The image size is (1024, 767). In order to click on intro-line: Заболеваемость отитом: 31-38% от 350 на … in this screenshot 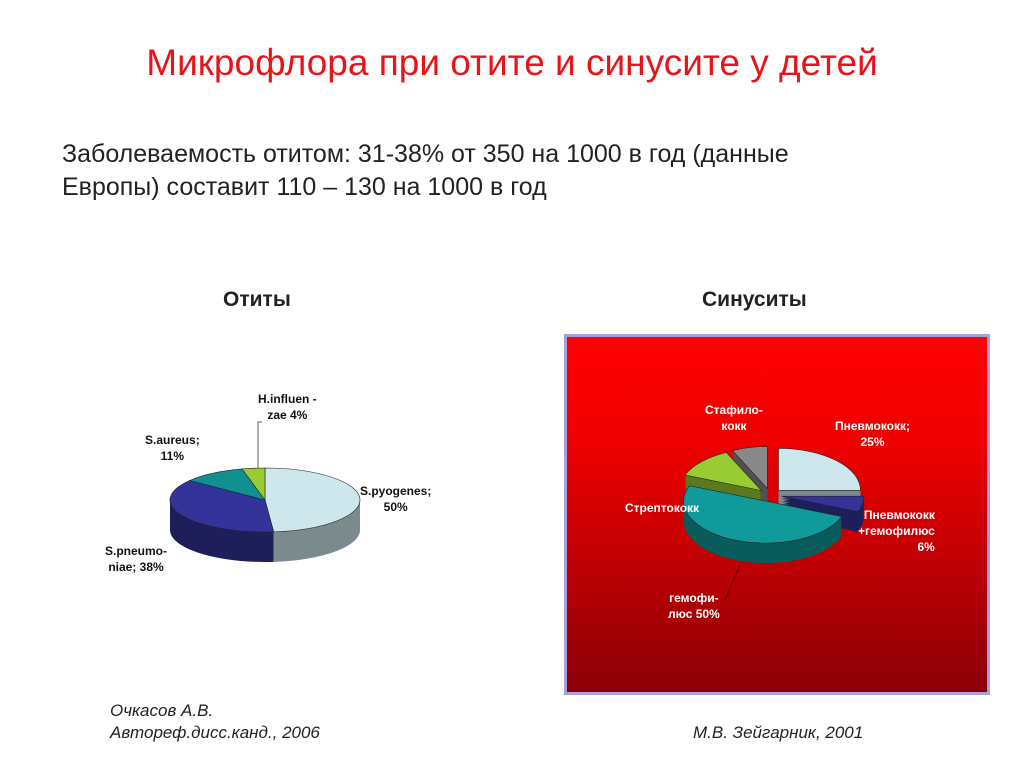, I will do `click(425, 154)`.